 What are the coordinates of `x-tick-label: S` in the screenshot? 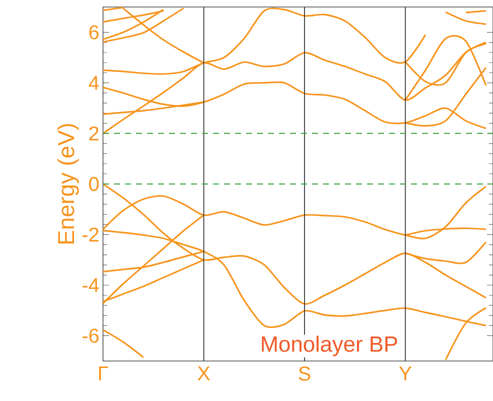 It's located at (304, 373).